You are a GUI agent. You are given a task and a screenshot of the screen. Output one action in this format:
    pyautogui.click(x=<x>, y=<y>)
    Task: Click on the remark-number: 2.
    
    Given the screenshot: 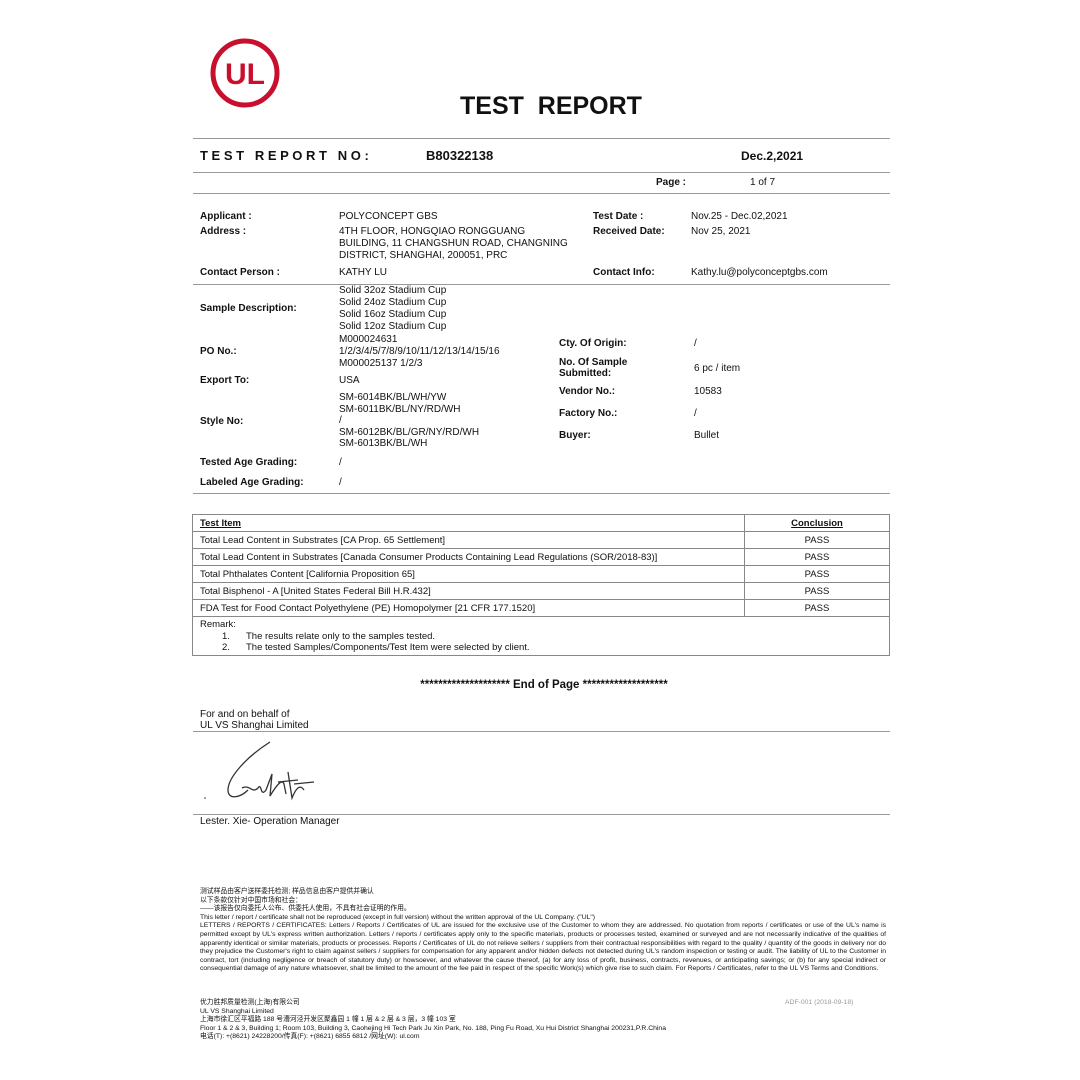 What is the action you would take?
    pyautogui.click(x=226, y=647)
    